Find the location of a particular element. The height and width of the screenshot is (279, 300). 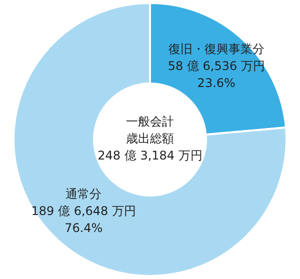

text: 248 億 3,184 万円 is located at coordinates (150, 155).